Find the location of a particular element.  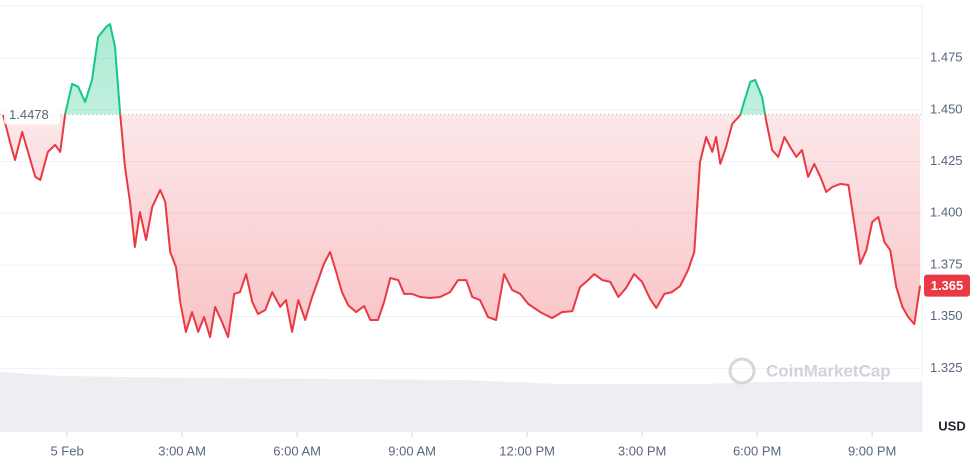

y-tick-label: 1.400 is located at coordinates (946, 212).